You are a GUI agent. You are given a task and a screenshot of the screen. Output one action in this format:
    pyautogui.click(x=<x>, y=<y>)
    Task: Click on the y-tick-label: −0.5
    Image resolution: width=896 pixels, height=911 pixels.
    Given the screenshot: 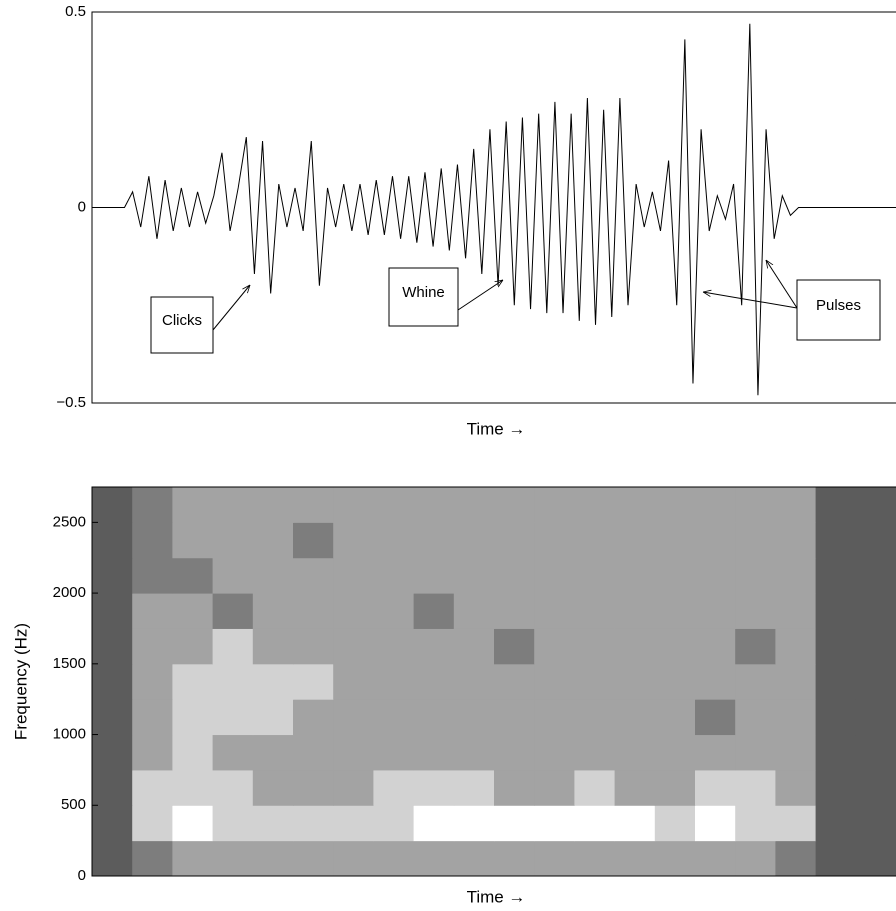 What is the action you would take?
    pyautogui.click(x=71, y=402)
    